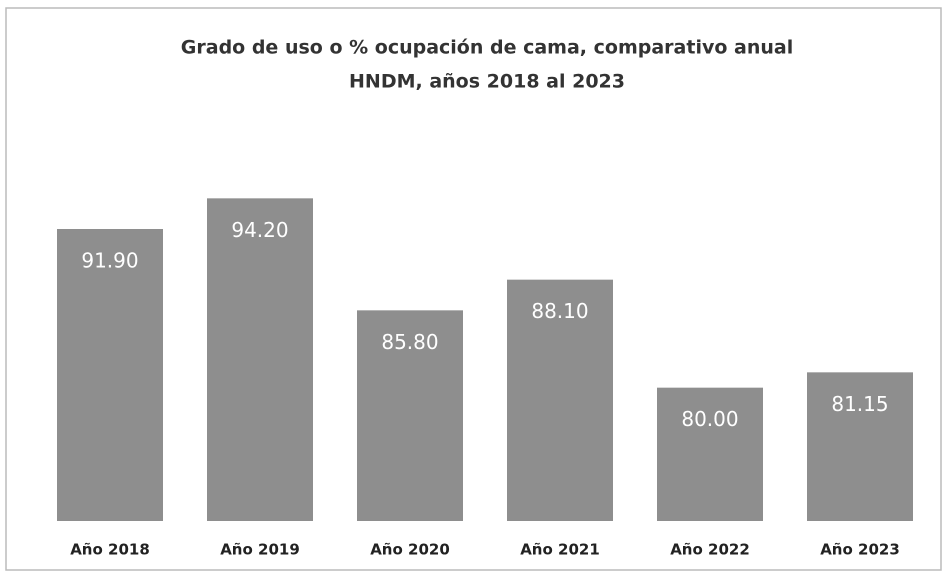 The image size is (947, 575). Describe the element at coordinates (410, 550) in the screenshot. I see `x-tick-label: Año 2020` at that location.